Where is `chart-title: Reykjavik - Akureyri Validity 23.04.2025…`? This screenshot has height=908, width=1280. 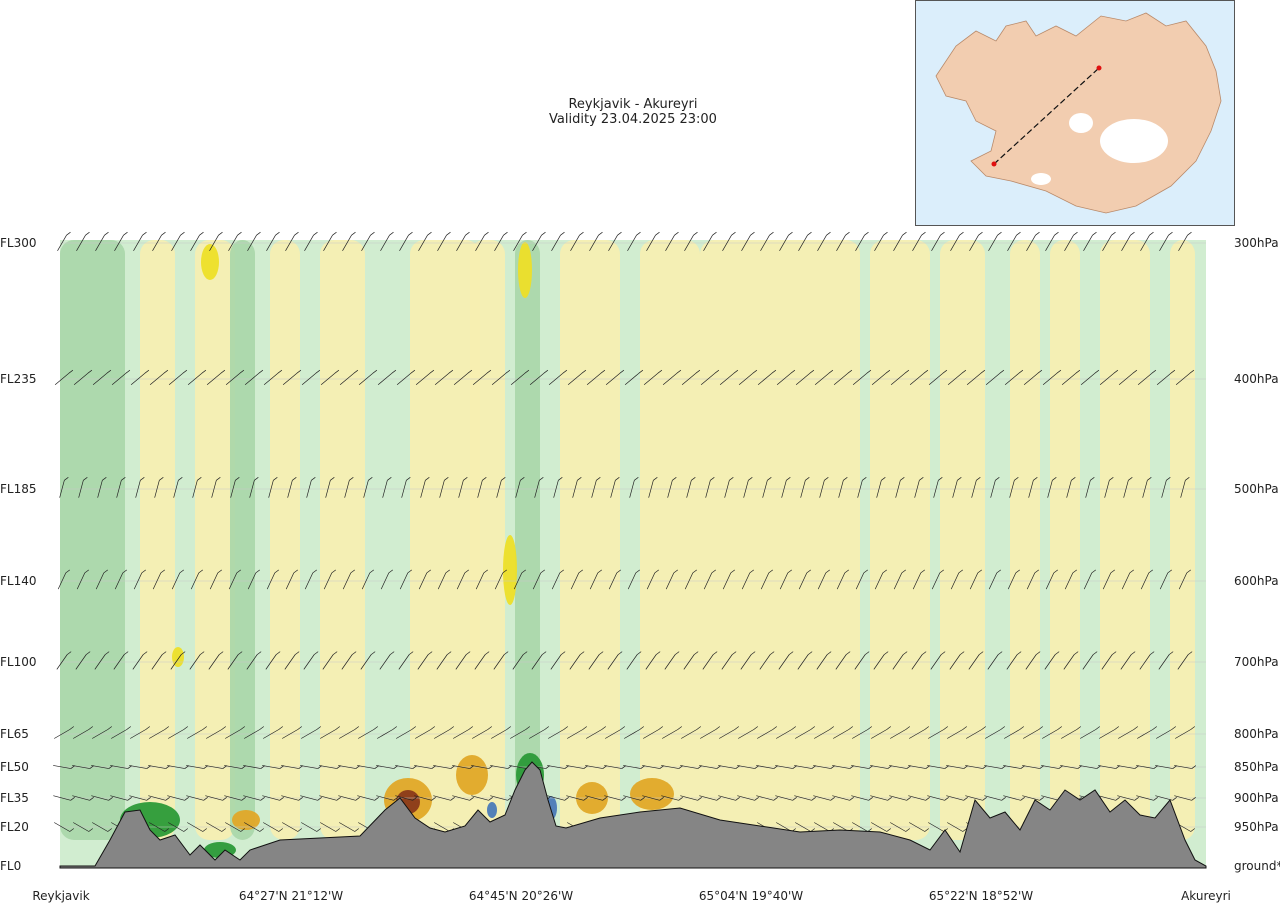 chart-title: Reykjavik - Akureyri Validity 23.04.2025… is located at coordinates (633, 112).